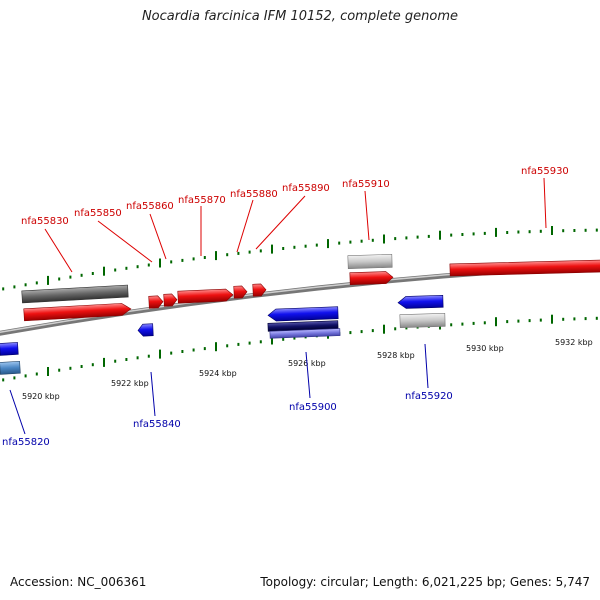 The image size is (600, 600). I want to click on kbp-label-5932: 5932 kbp, so click(574, 342).